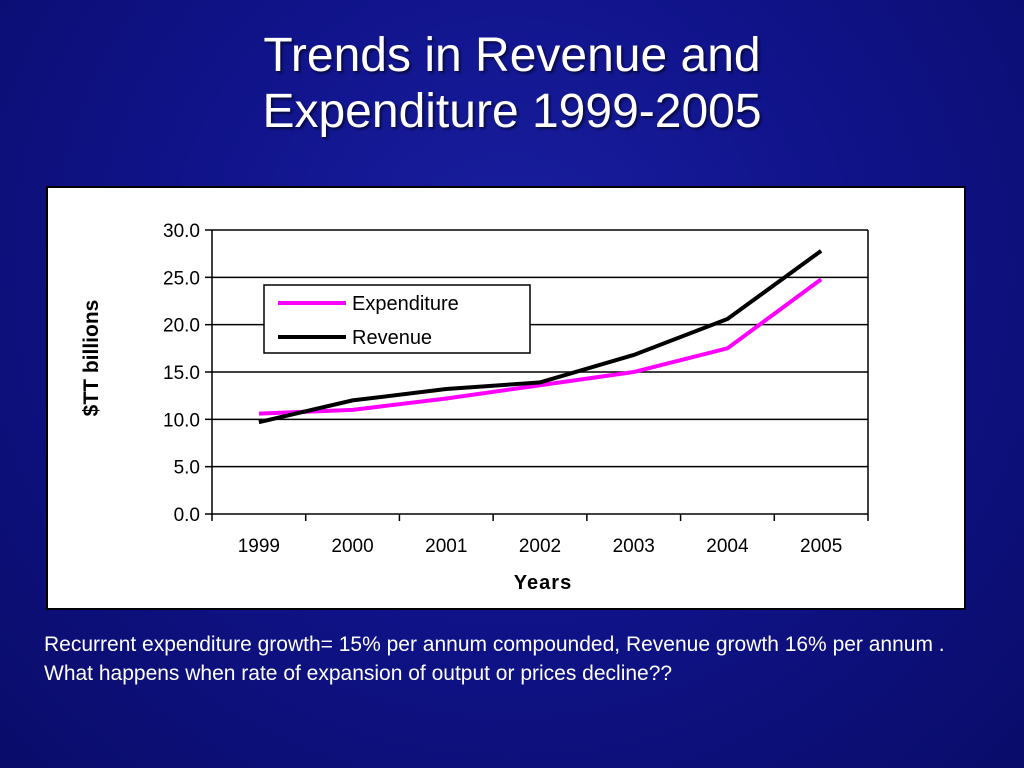 This screenshot has width=1024, height=768. What do you see at coordinates (405, 304) in the screenshot?
I see `legend-label-expenditure: Expenditure` at bounding box center [405, 304].